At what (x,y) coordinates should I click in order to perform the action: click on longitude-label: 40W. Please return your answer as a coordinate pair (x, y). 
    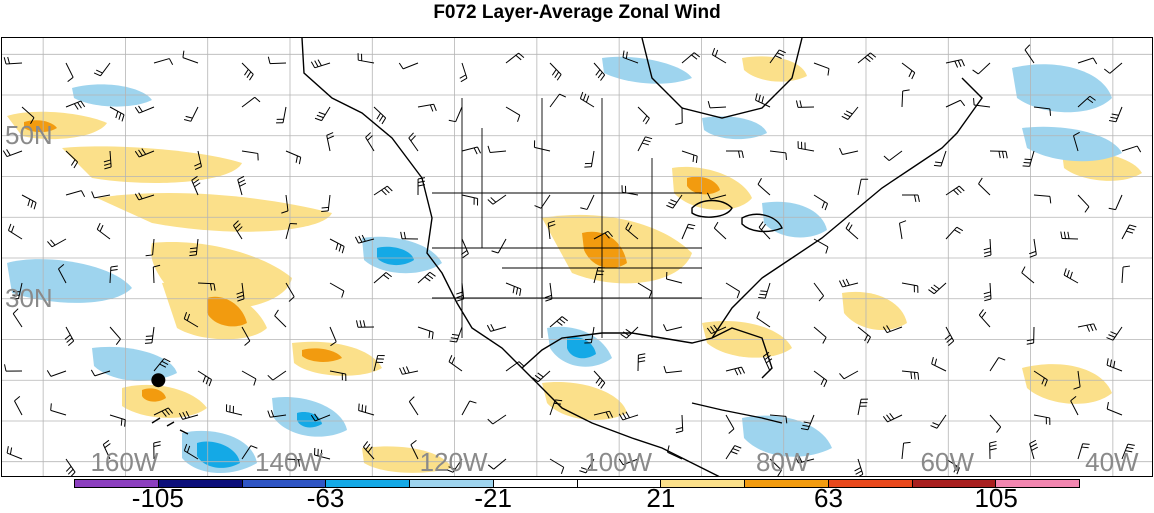
    Looking at the image, I should click on (1111, 462).